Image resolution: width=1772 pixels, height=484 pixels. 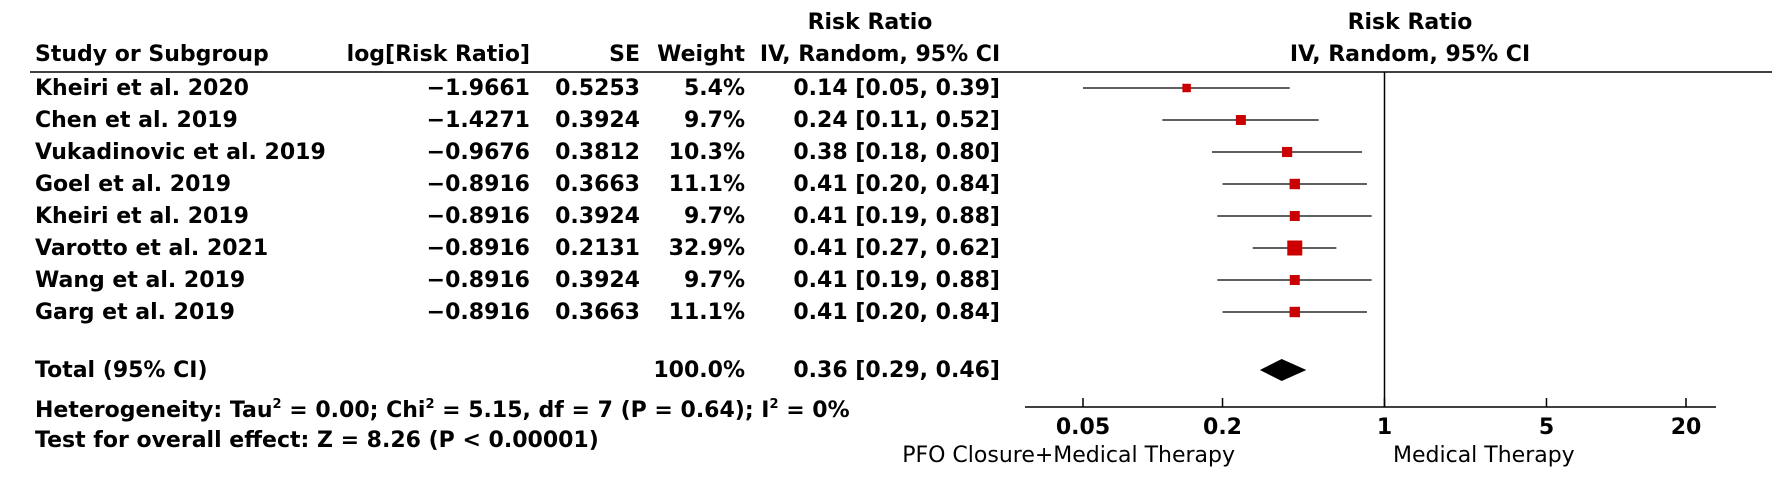 What do you see at coordinates (597, 248) in the screenshot?
I see `se-value: 0.2131` at bounding box center [597, 248].